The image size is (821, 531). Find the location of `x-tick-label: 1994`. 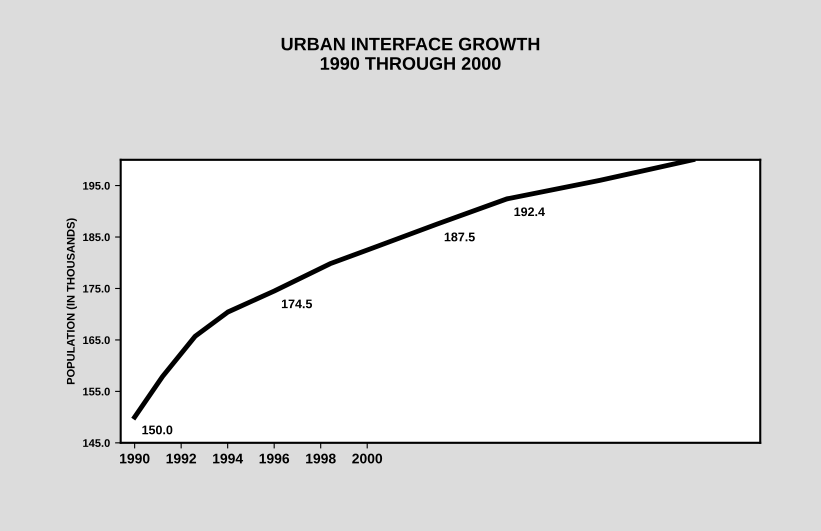

x-tick-label: 1994 is located at coordinates (228, 459).